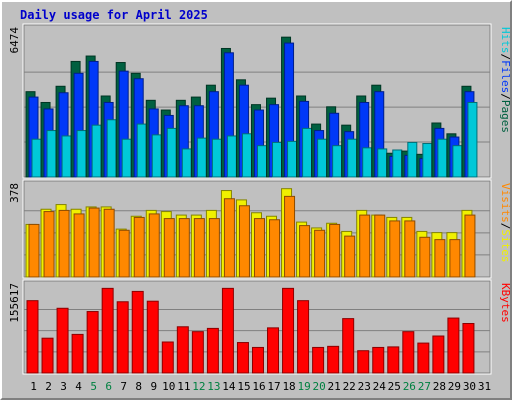 The height and width of the screenshot is (400, 512). Describe the element at coordinates (288, 386) in the screenshot. I see `x-tick-label-18: 18` at that location.